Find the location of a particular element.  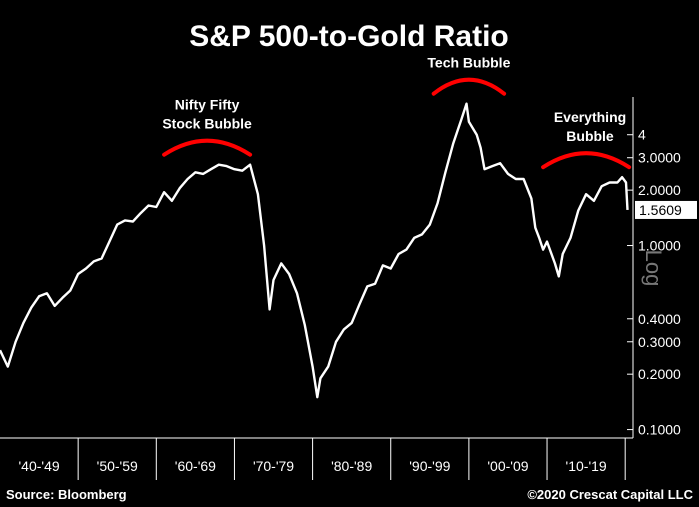

last-value-box is located at coordinates (666, 209).